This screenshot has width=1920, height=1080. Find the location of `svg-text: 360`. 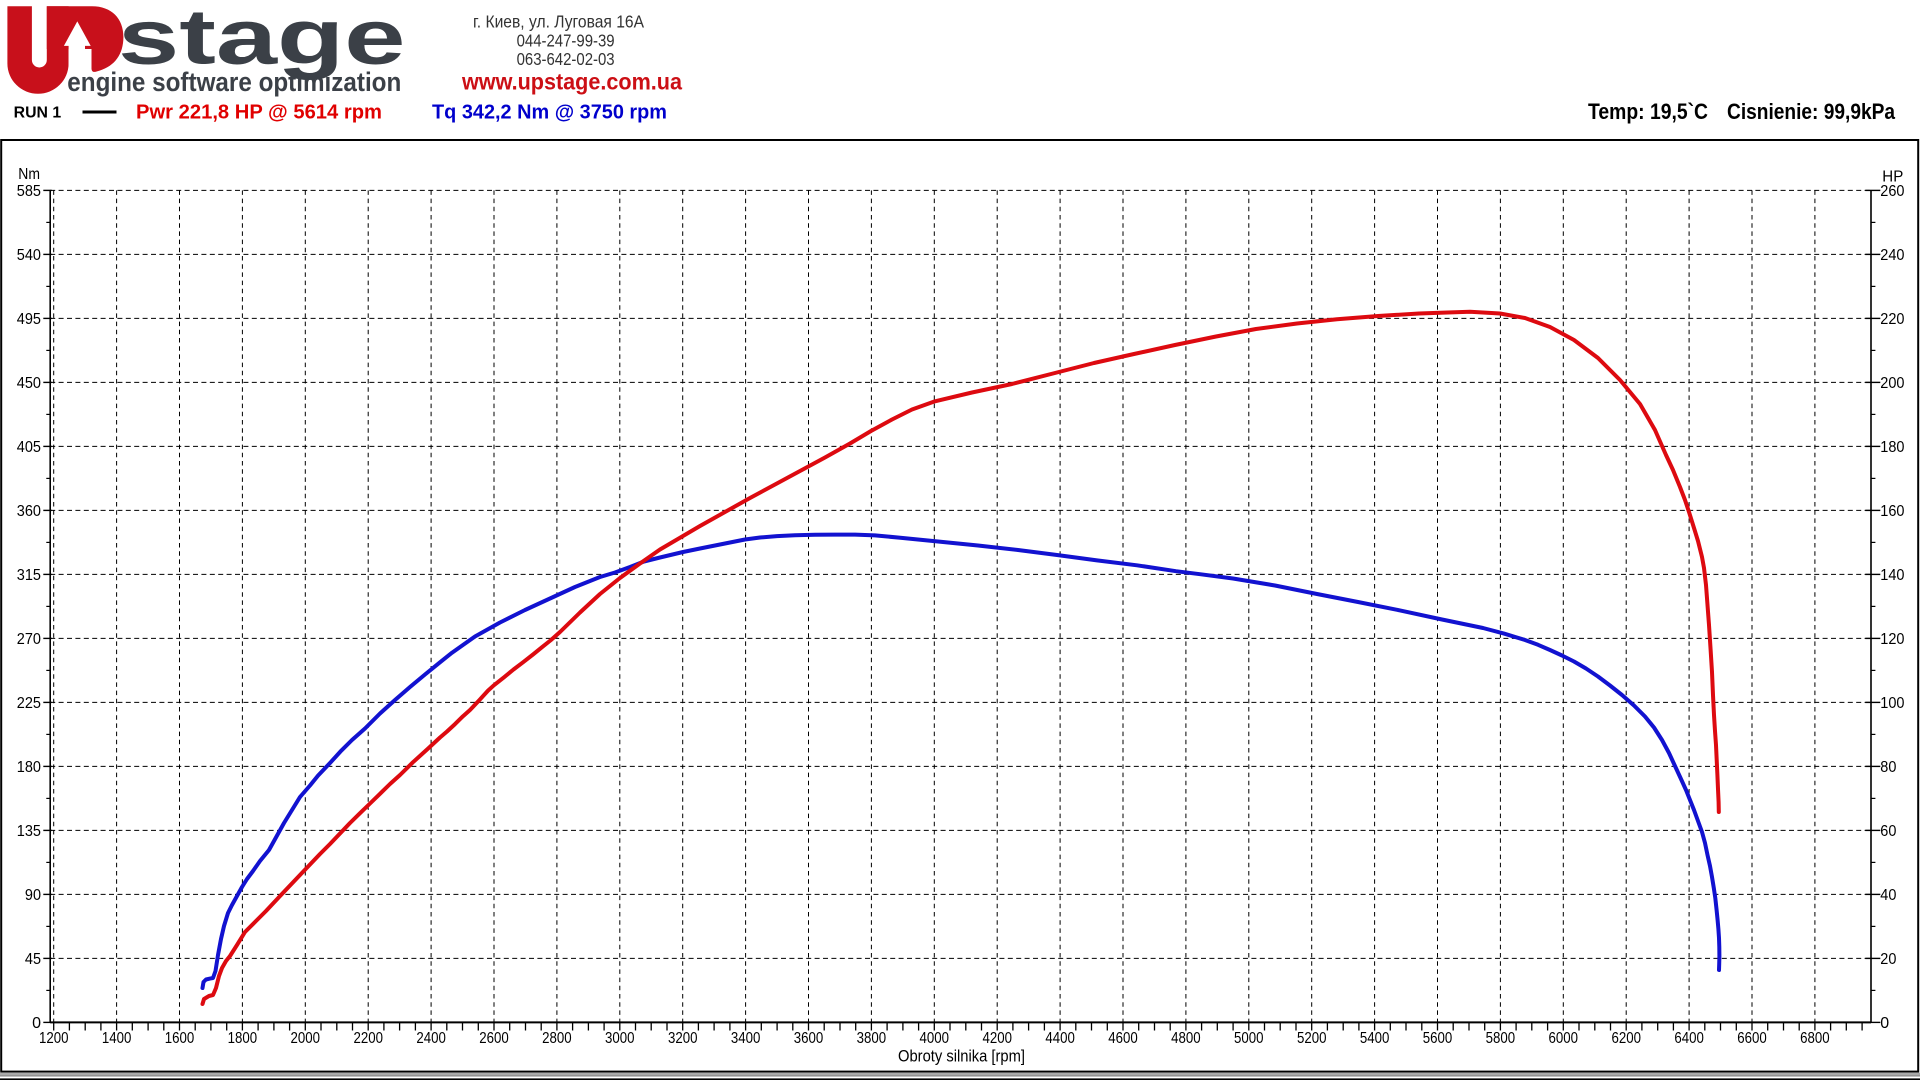

svg-text: 360 is located at coordinates (29, 511).